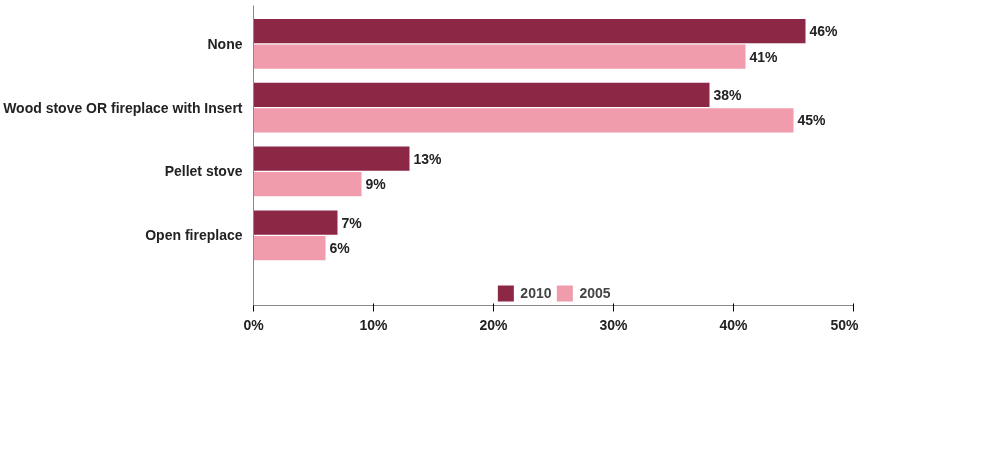  What do you see at coordinates (254, 324) in the screenshot?
I see `x-tick-label: 0%` at bounding box center [254, 324].